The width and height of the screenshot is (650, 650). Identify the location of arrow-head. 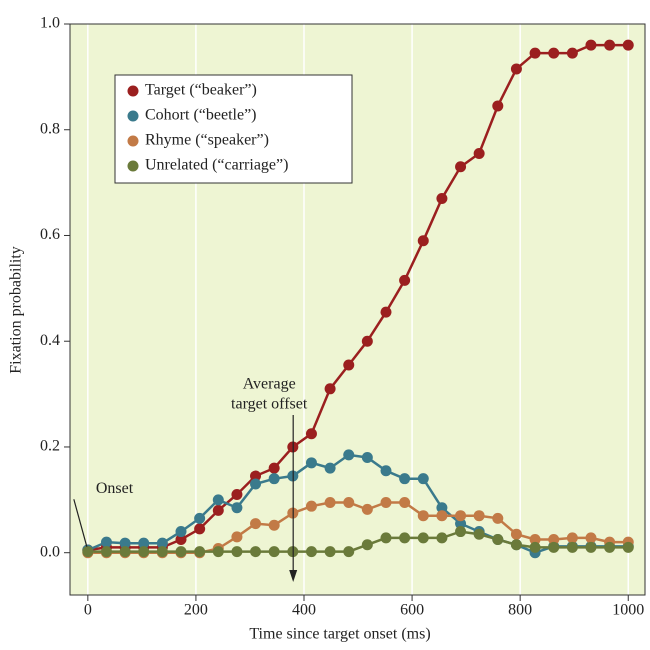
(293, 576).